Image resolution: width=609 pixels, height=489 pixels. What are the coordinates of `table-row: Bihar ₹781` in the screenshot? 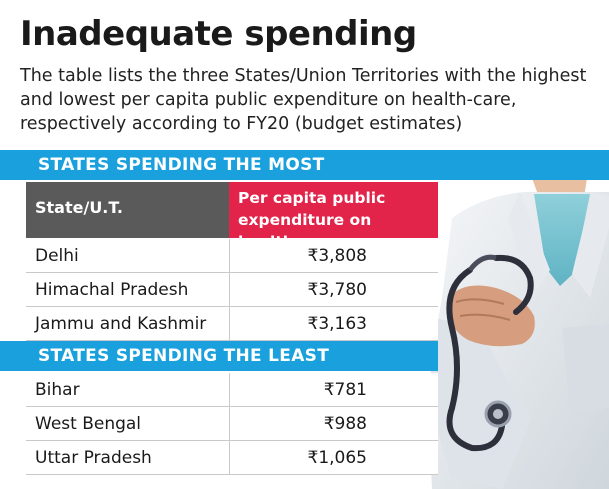 It's located at (232, 390).